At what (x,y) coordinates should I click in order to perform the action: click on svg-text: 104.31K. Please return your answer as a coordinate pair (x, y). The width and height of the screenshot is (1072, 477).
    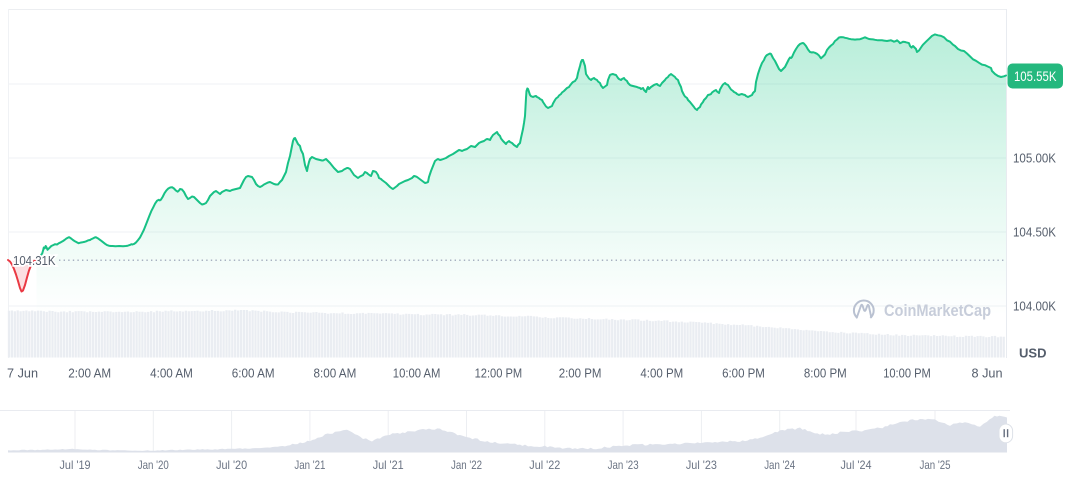
    Looking at the image, I should click on (34, 260).